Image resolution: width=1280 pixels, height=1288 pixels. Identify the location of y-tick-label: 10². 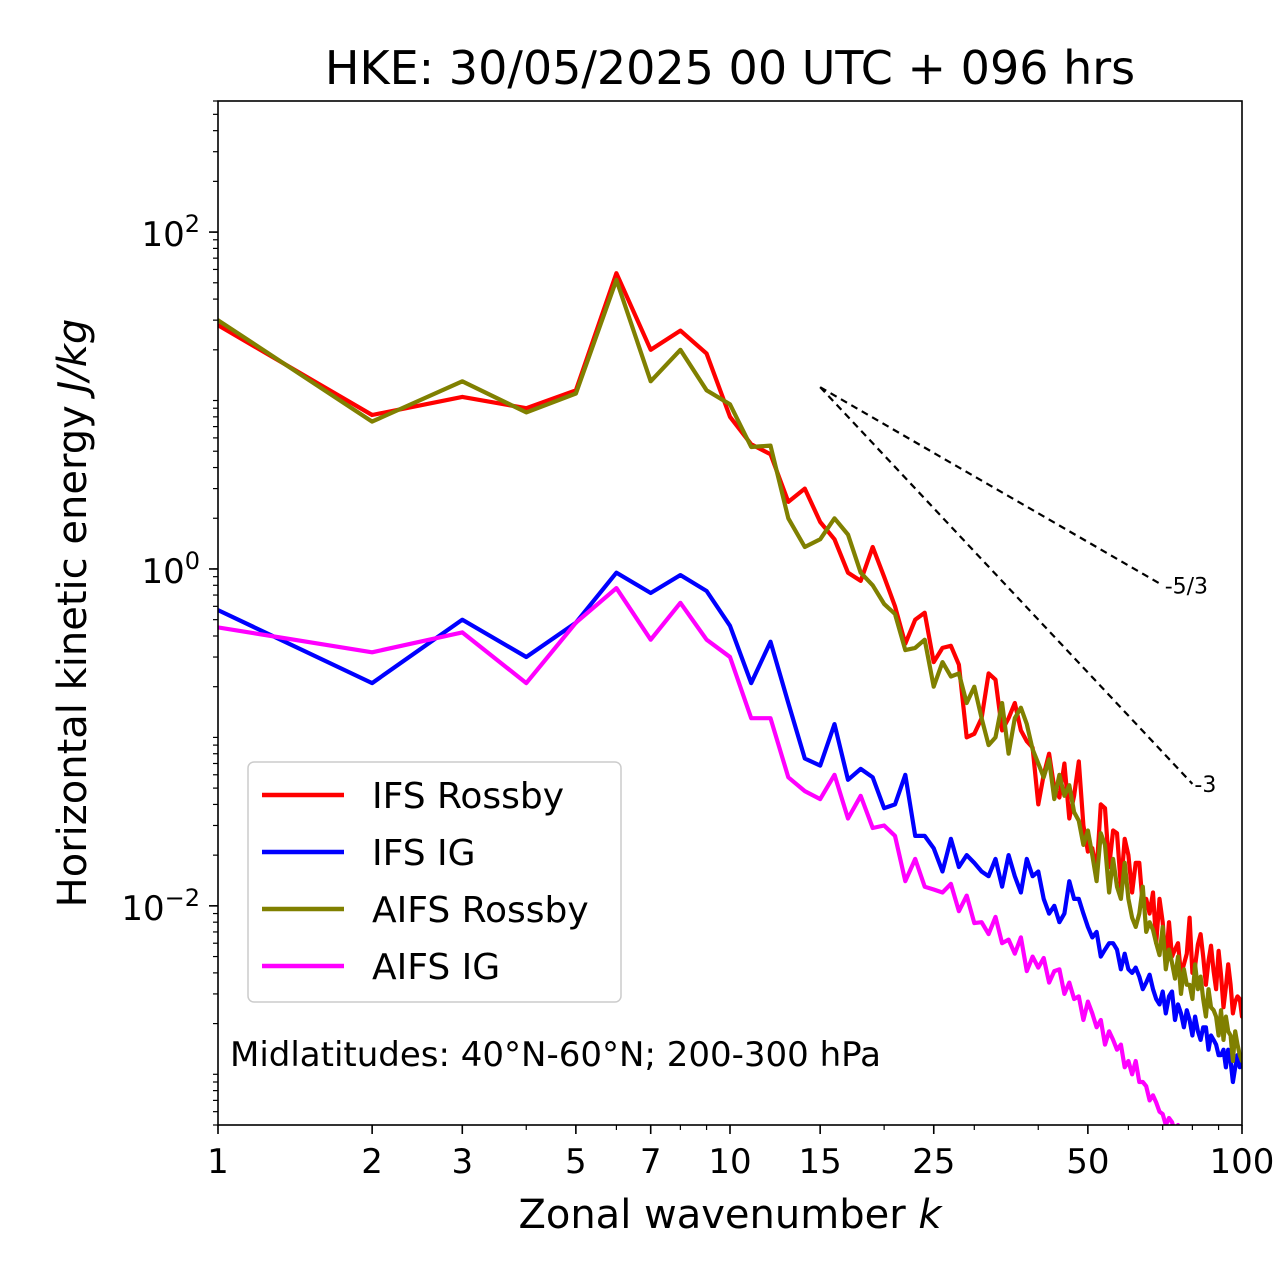
(170, 232).